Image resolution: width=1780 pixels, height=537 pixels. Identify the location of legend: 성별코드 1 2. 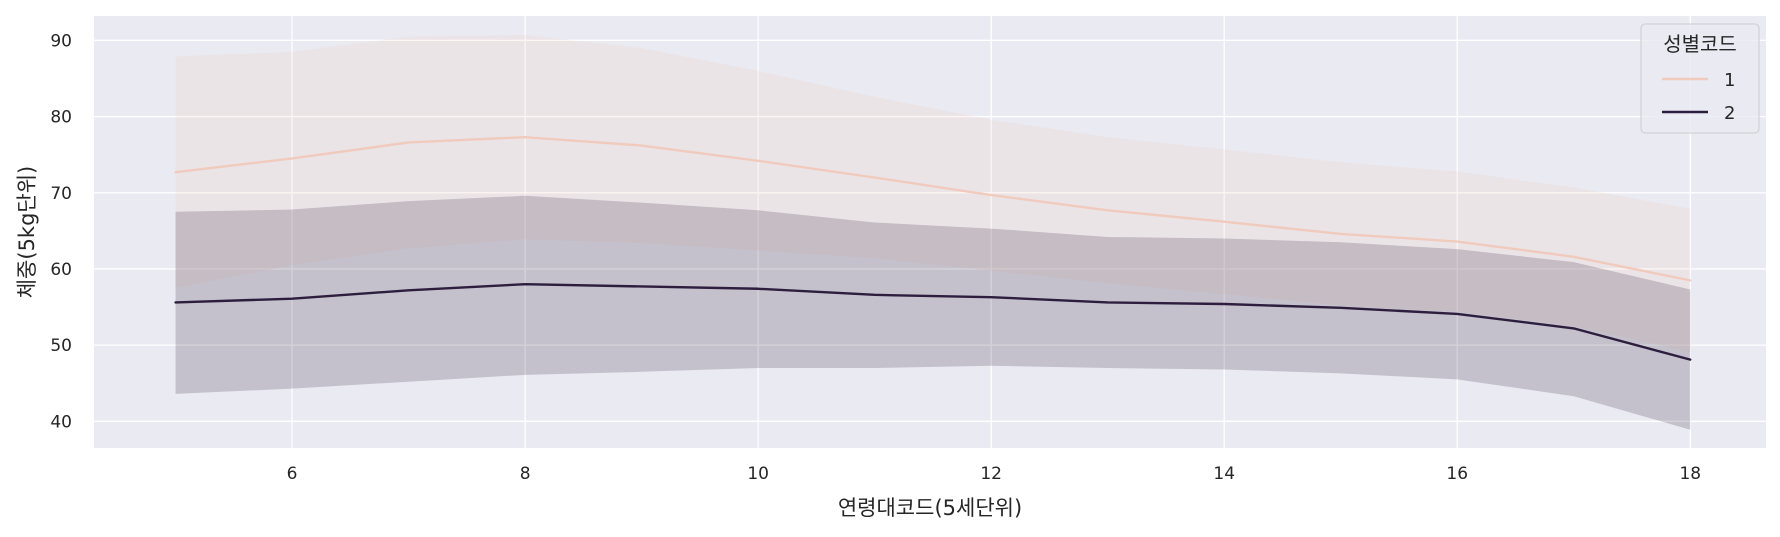
(1700, 78).